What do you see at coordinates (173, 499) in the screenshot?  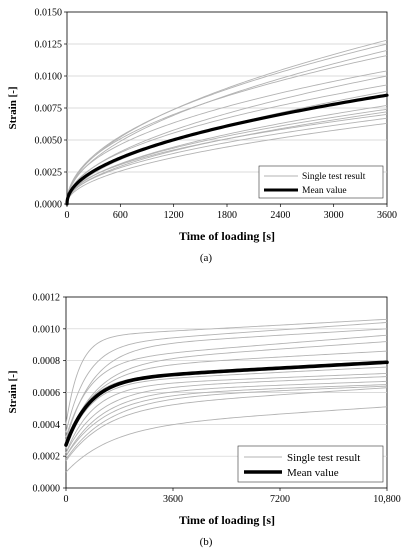 I see `chart-b-x-tick-label: 3600` at bounding box center [173, 499].